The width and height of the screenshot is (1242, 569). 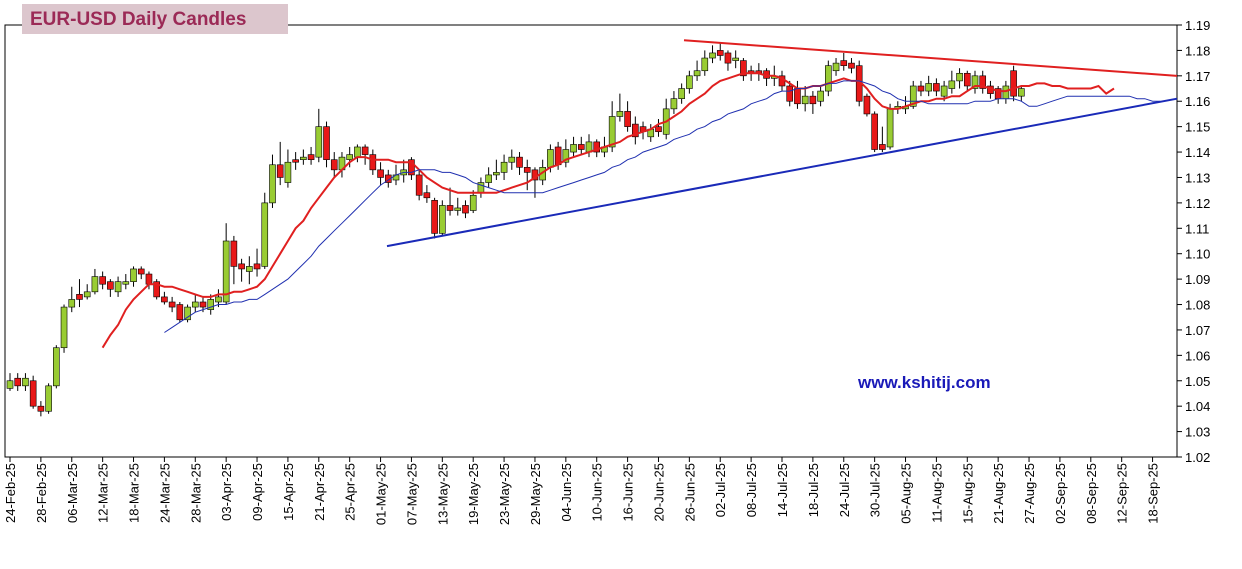 I want to click on x-tick-label: 09-Apr-25, so click(x=257, y=492).